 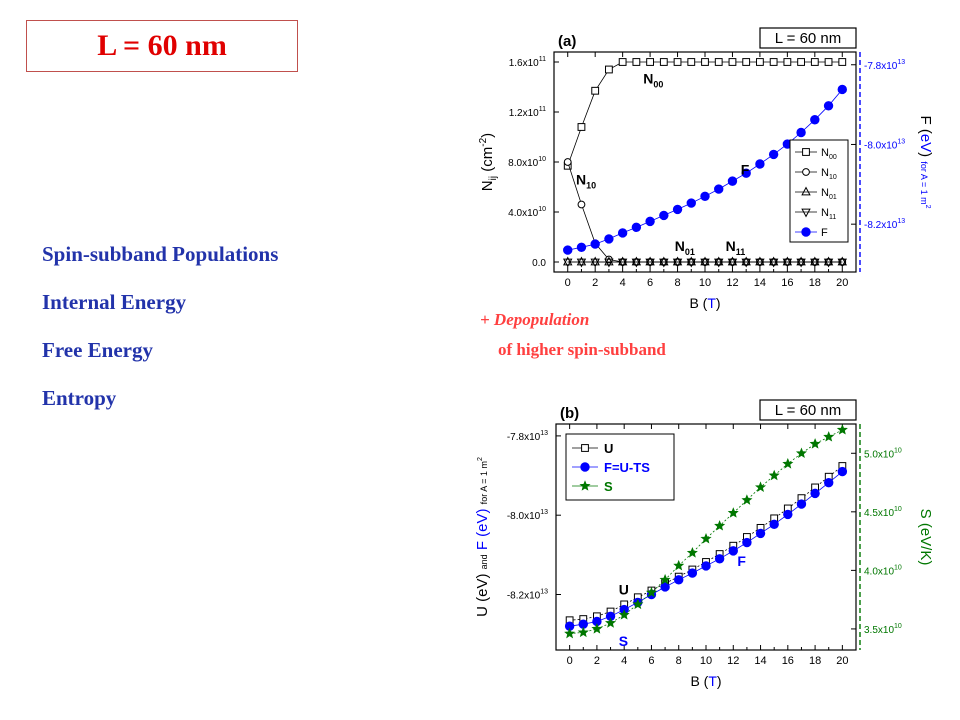 What do you see at coordinates (884, 144) in the screenshot?
I see `a-y-right-tick-label: -8.0x10¹³` at bounding box center [884, 144].